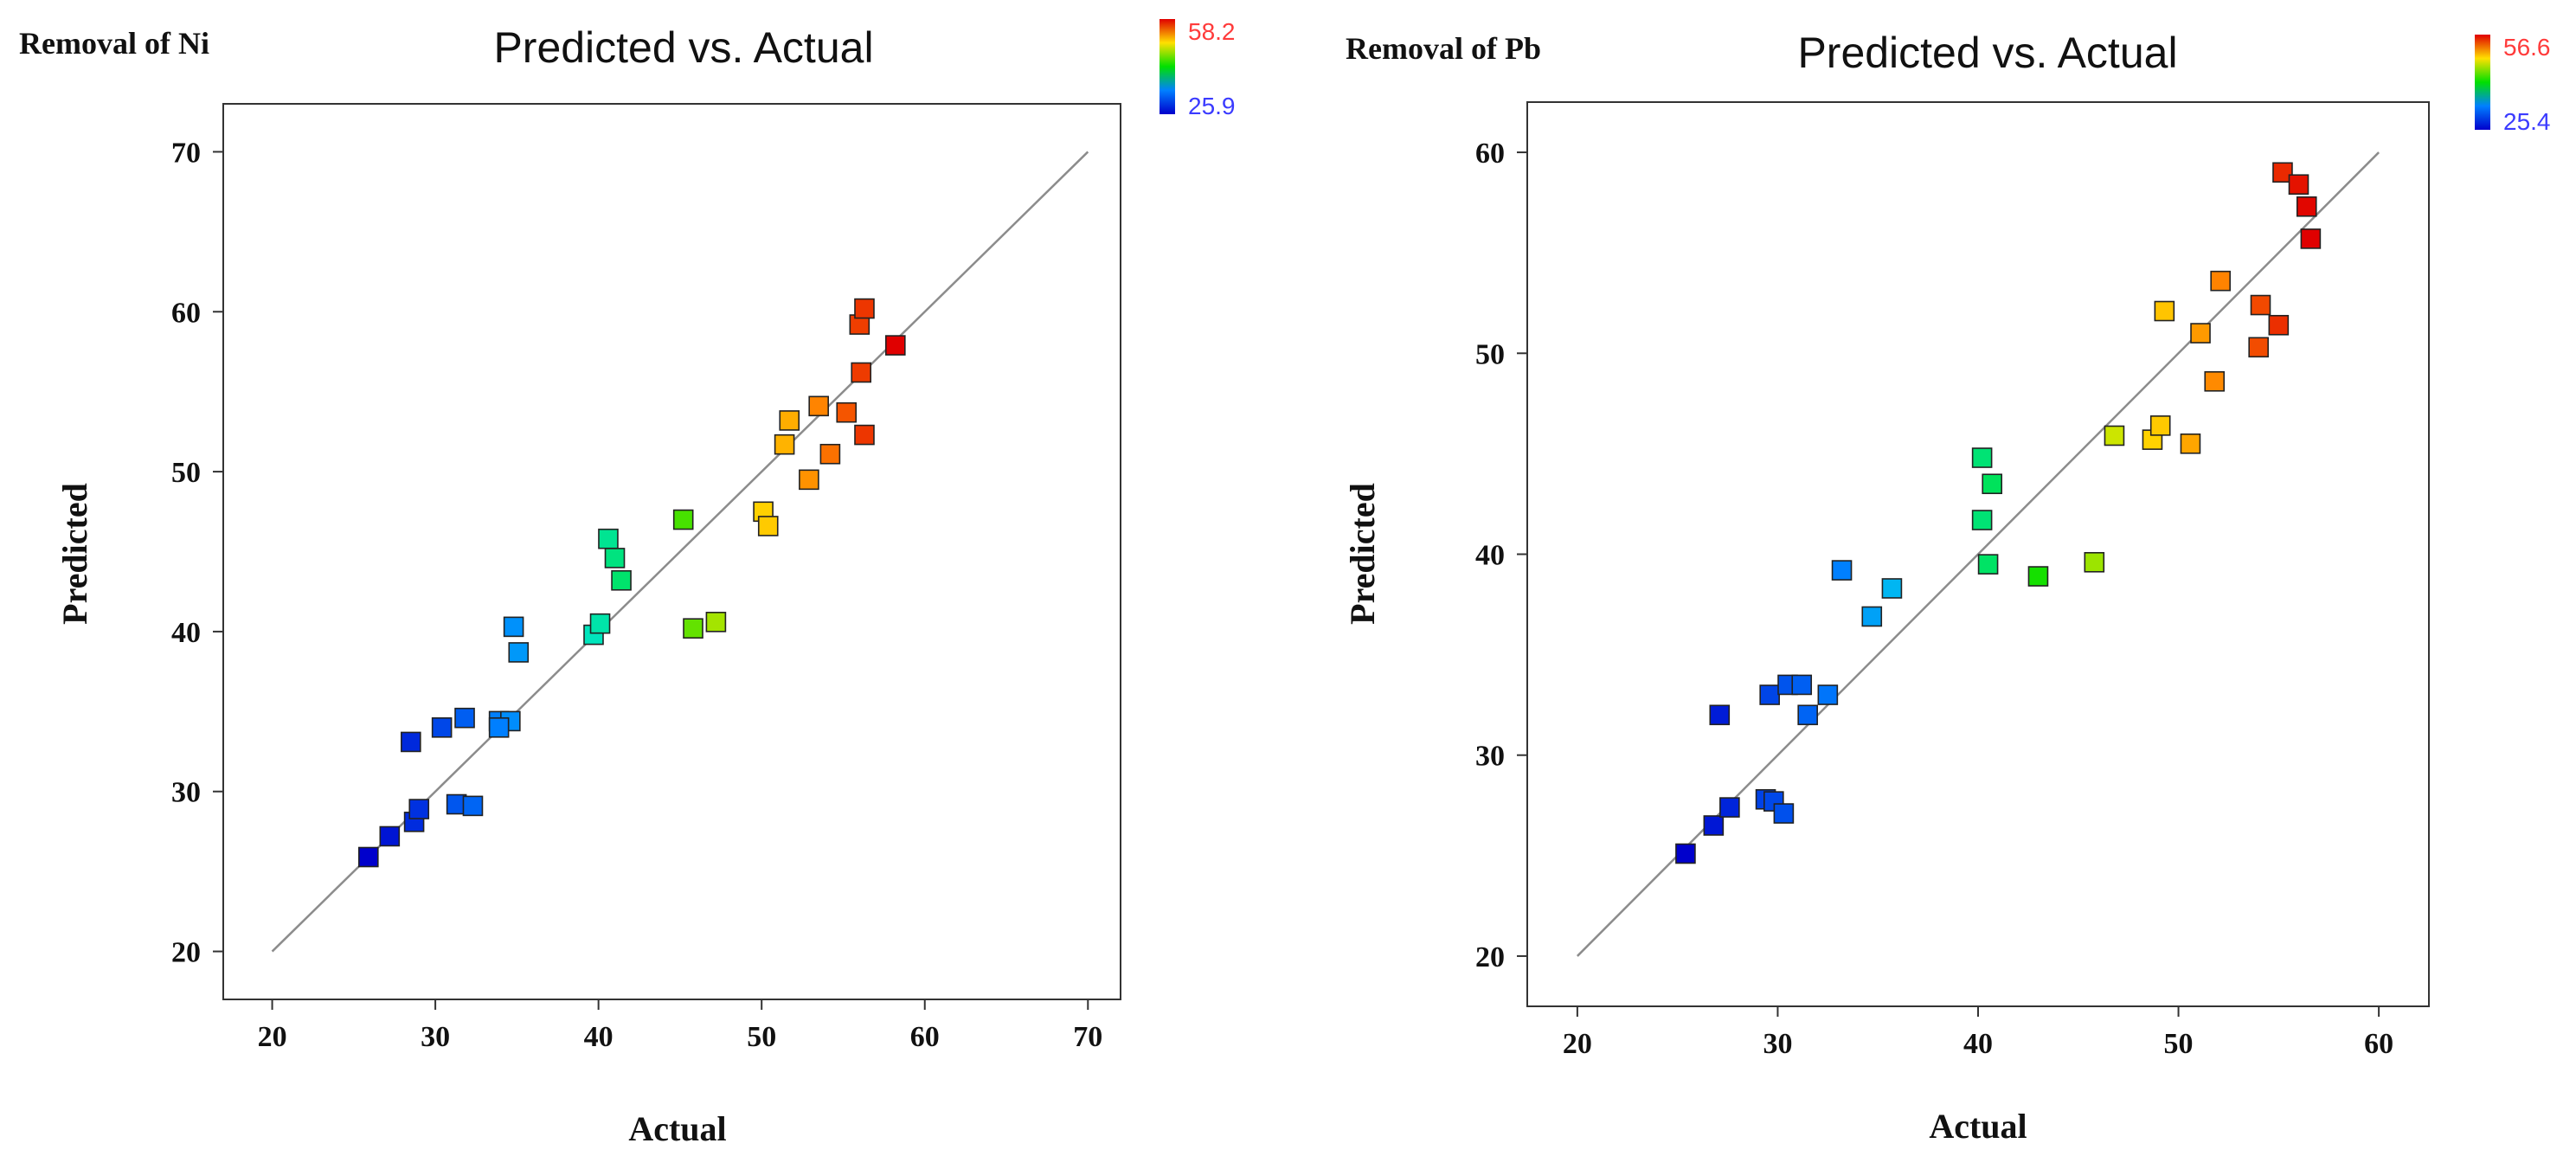 Image resolution: width=2576 pixels, height=1169 pixels. I want to click on panel-label-ni: Removal of Ni, so click(114, 43).